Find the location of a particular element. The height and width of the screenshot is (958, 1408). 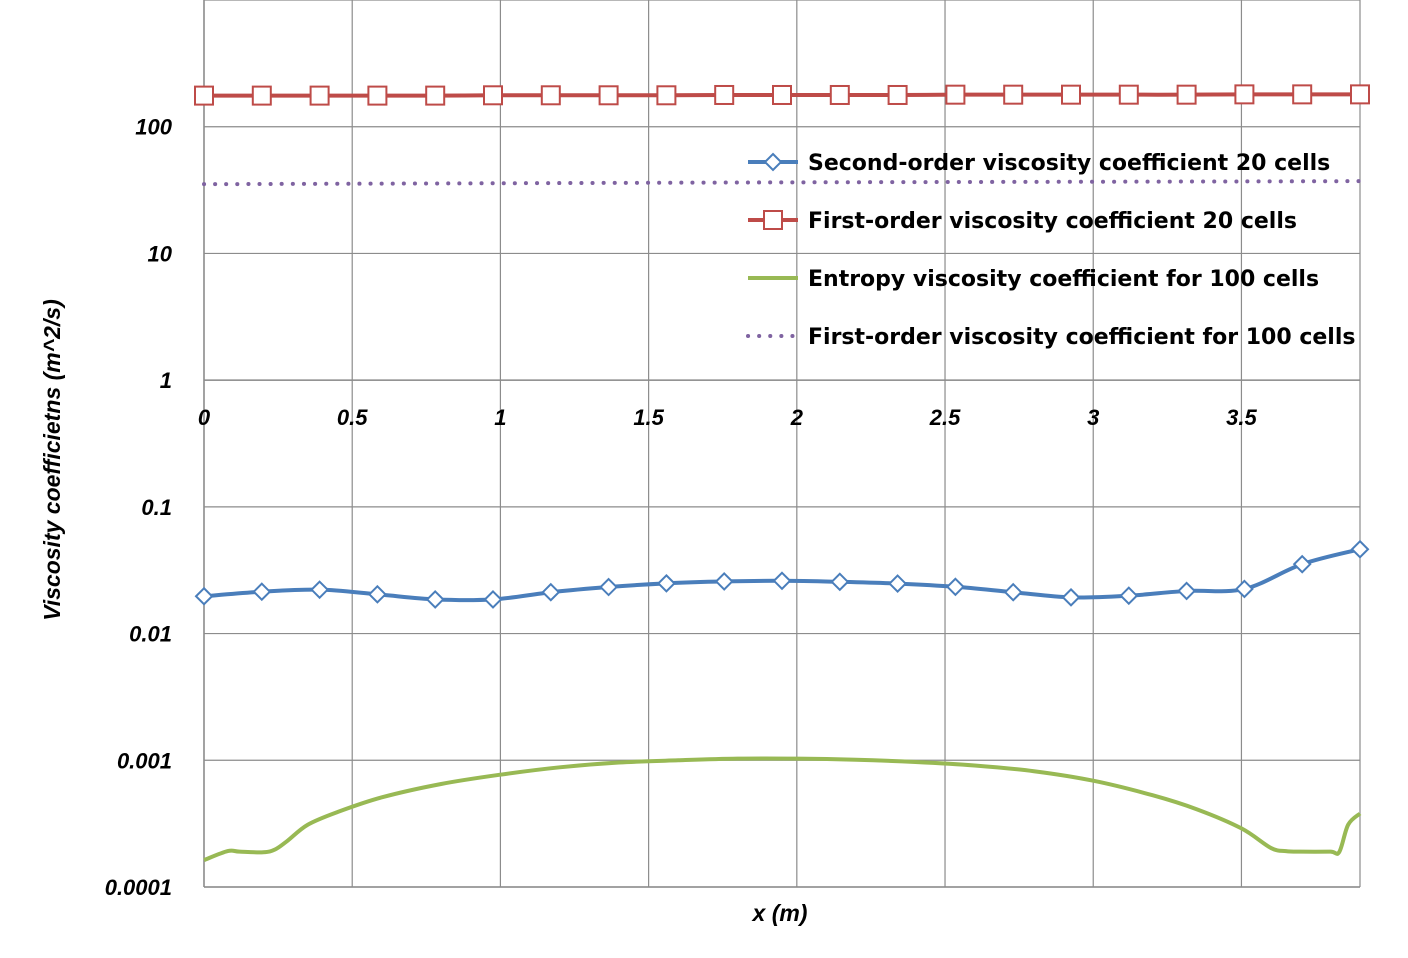

y-tick-label: 0.001 is located at coordinates (144, 760).